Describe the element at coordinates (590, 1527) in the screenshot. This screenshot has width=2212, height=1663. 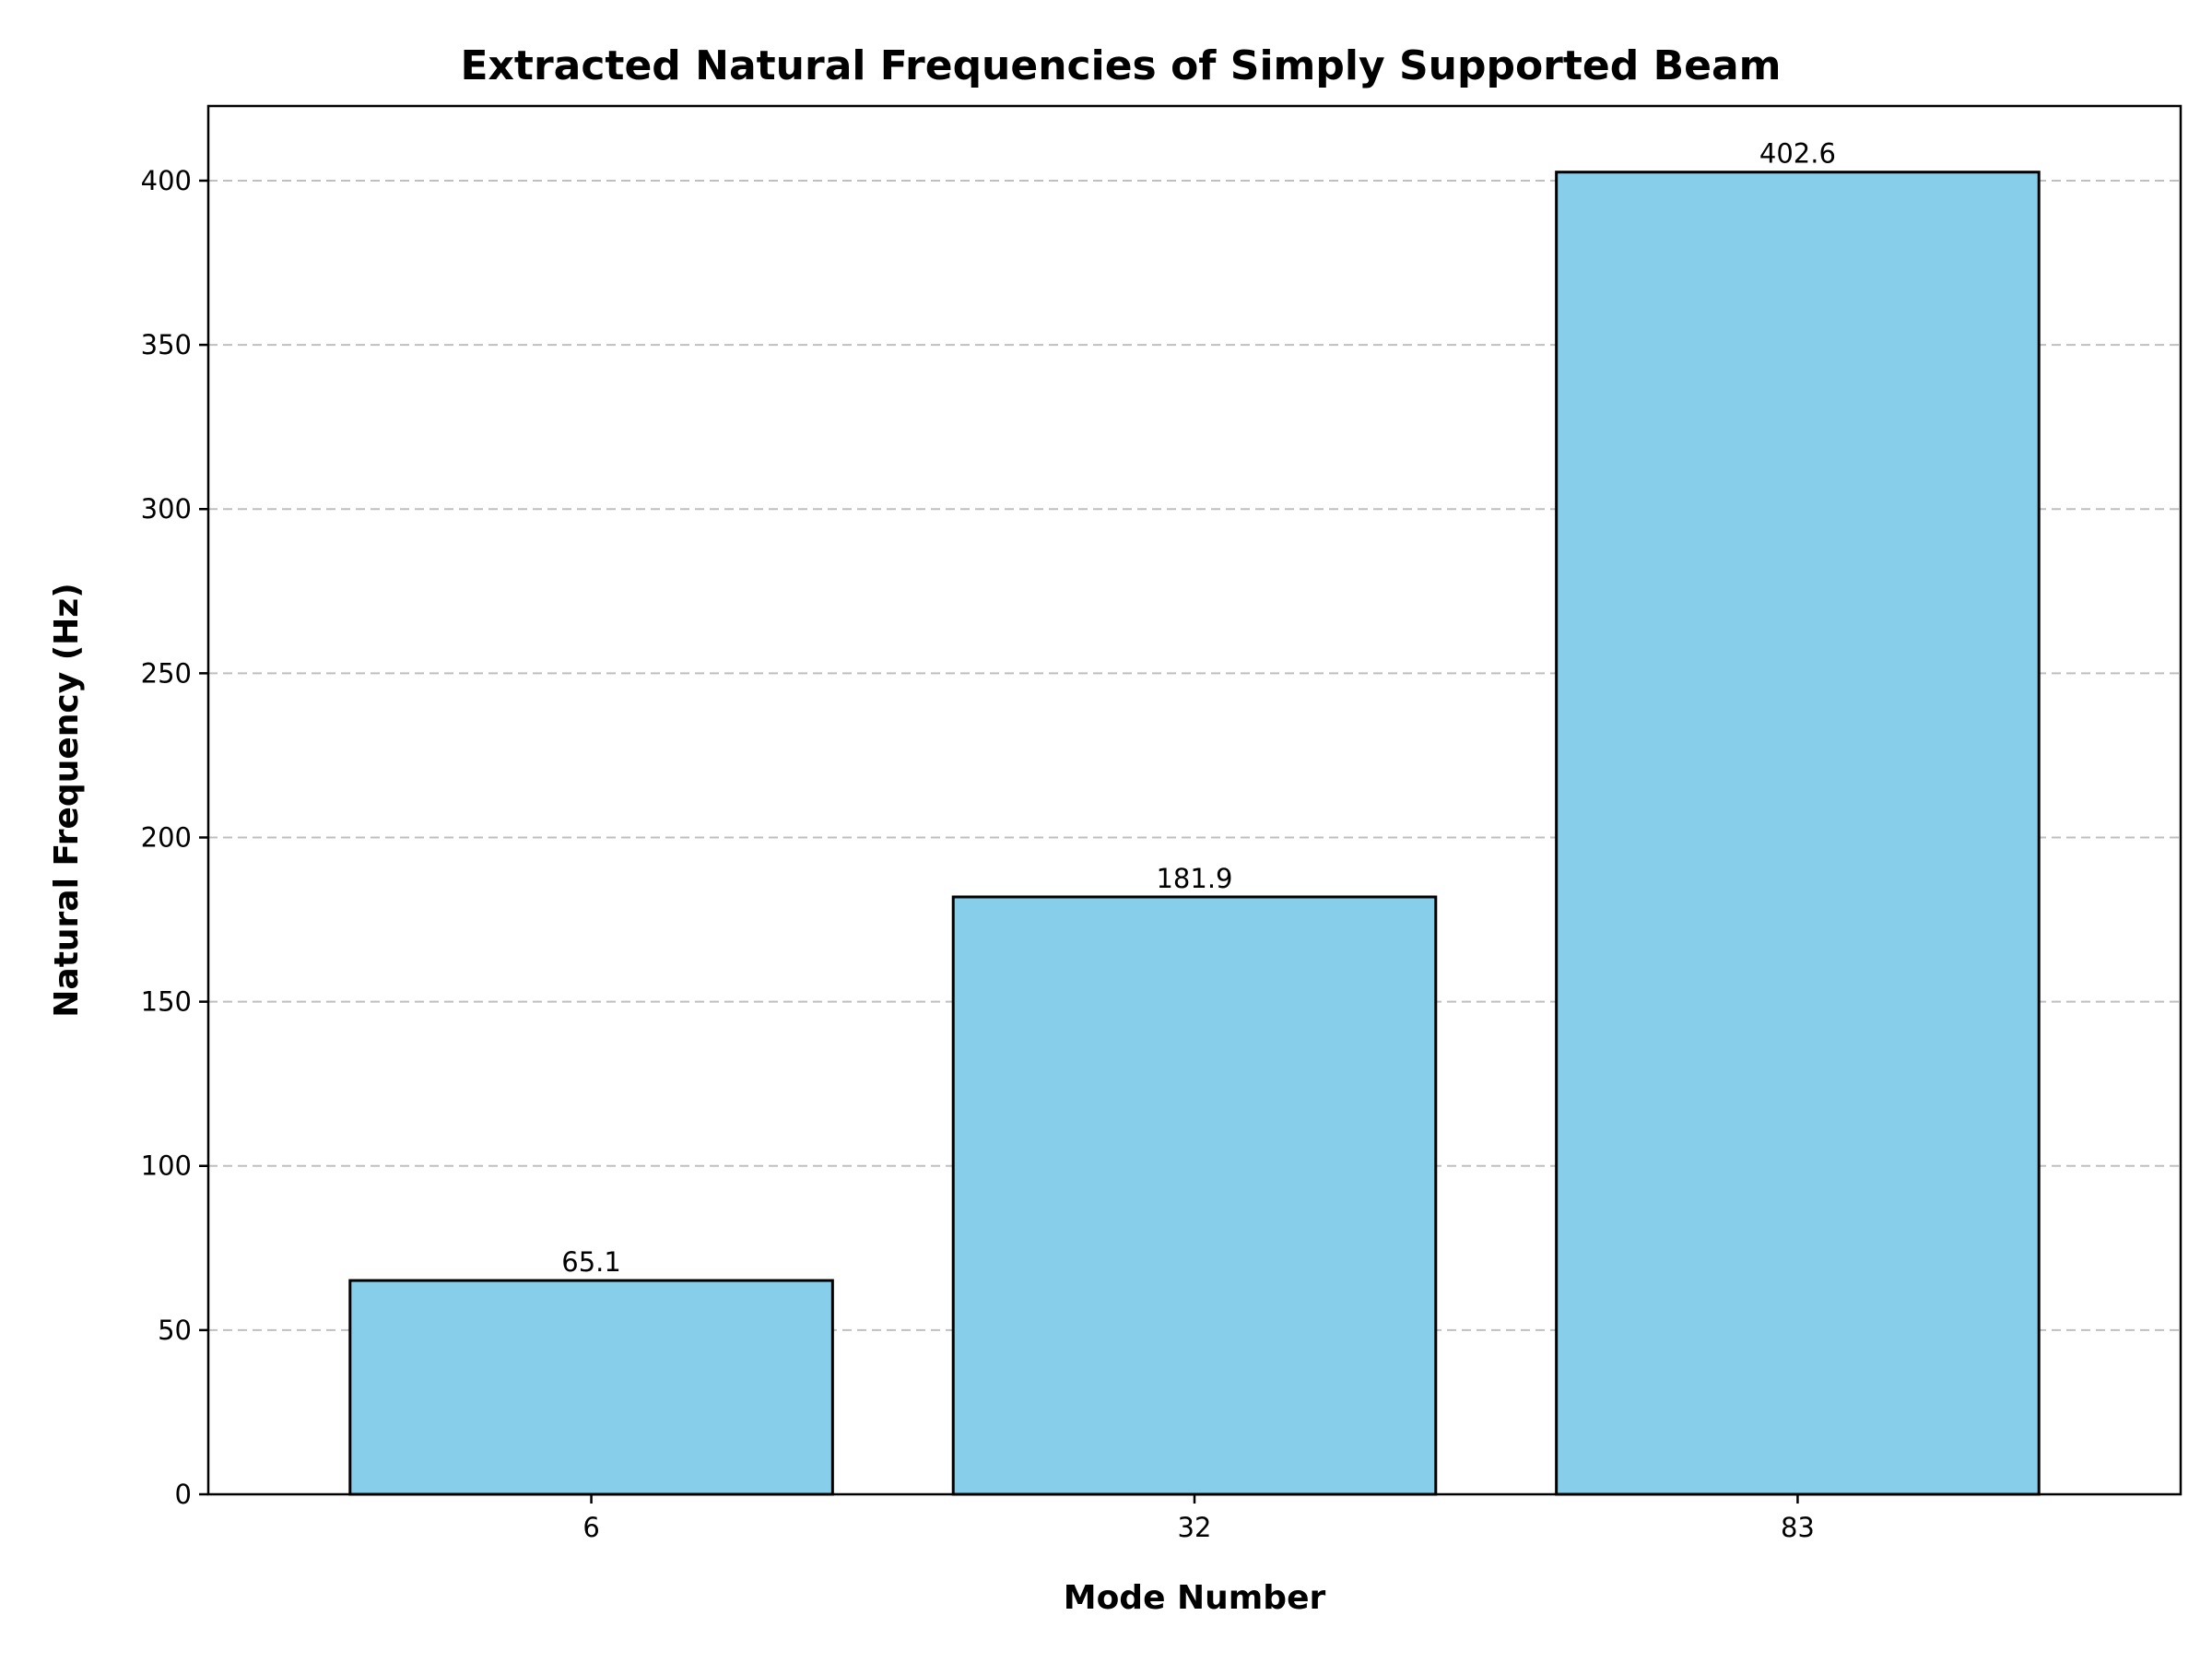
I see `x-tick-label: 6` at that location.